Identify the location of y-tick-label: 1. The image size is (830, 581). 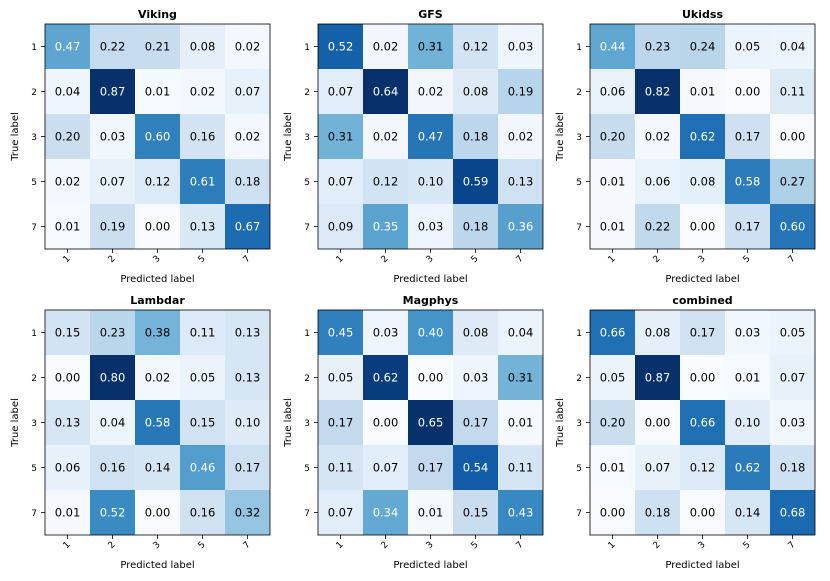
(307, 334).